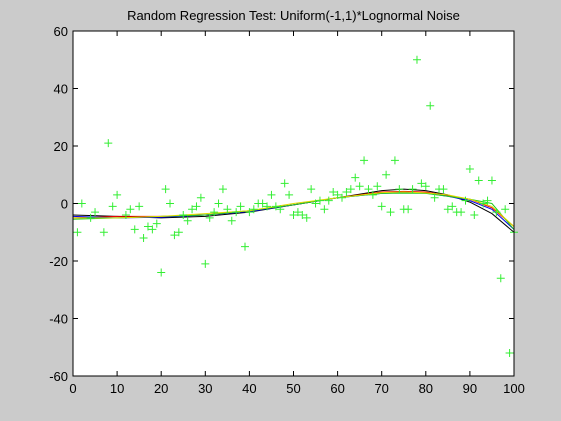 This screenshot has height=421, width=561. I want to click on x-tick-label: 70, so click(381, 388).